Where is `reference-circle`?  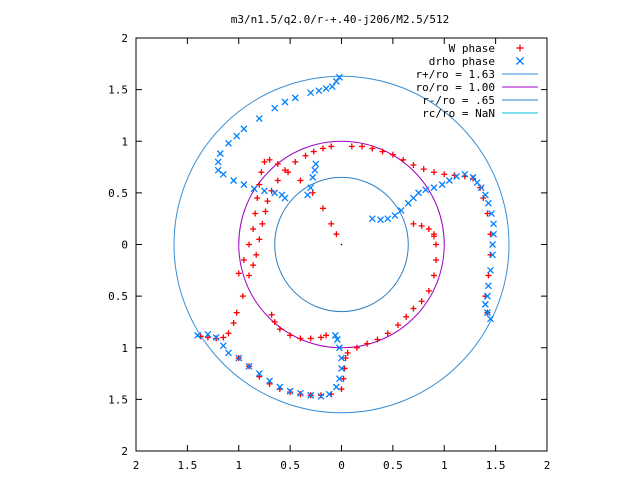 reference-circle is located at coordinates (341, 244).